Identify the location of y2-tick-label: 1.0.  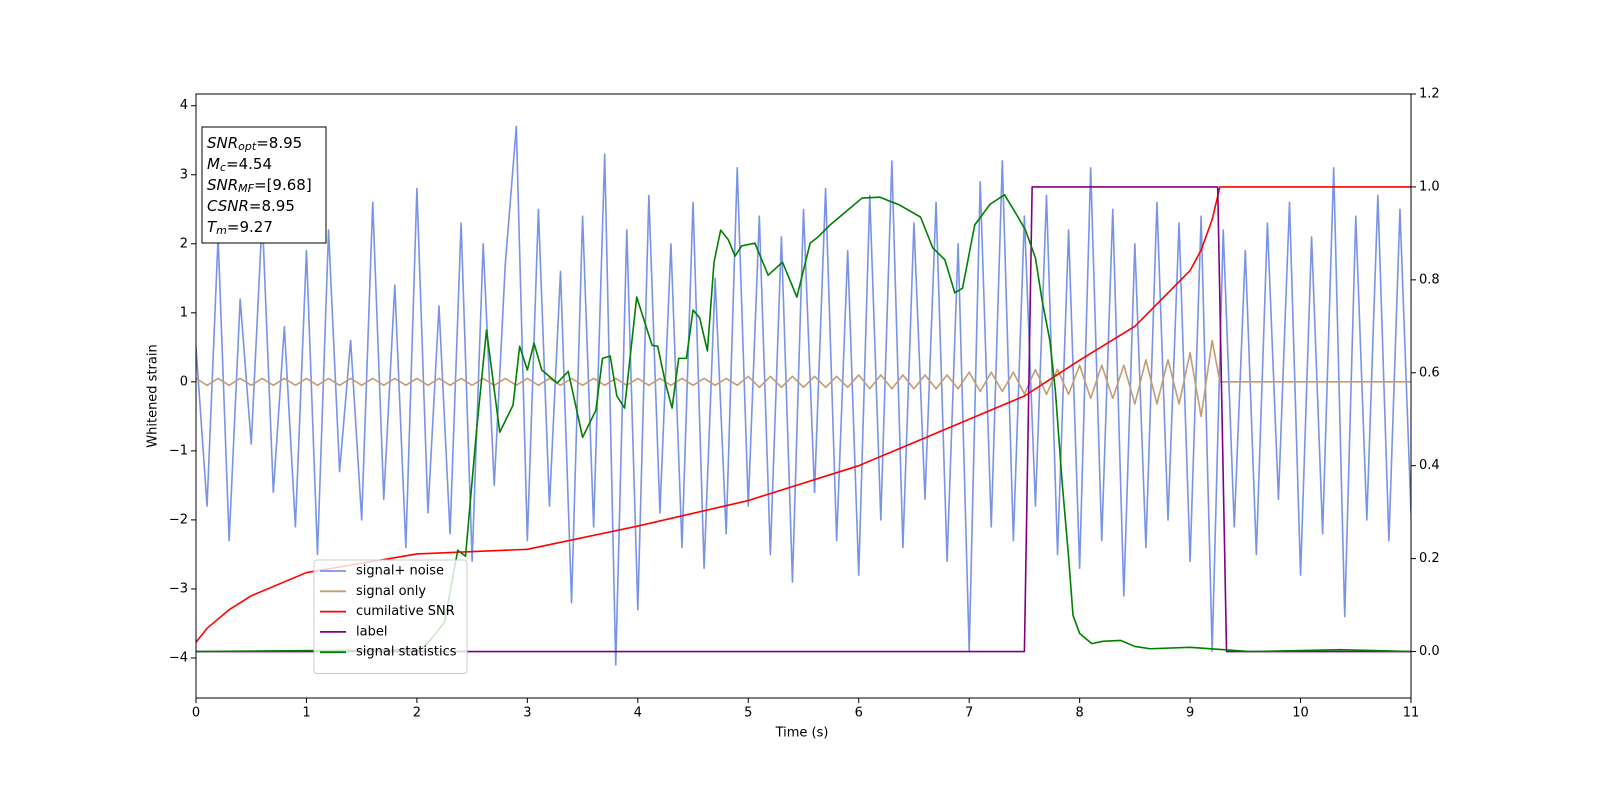
(1429, 186).